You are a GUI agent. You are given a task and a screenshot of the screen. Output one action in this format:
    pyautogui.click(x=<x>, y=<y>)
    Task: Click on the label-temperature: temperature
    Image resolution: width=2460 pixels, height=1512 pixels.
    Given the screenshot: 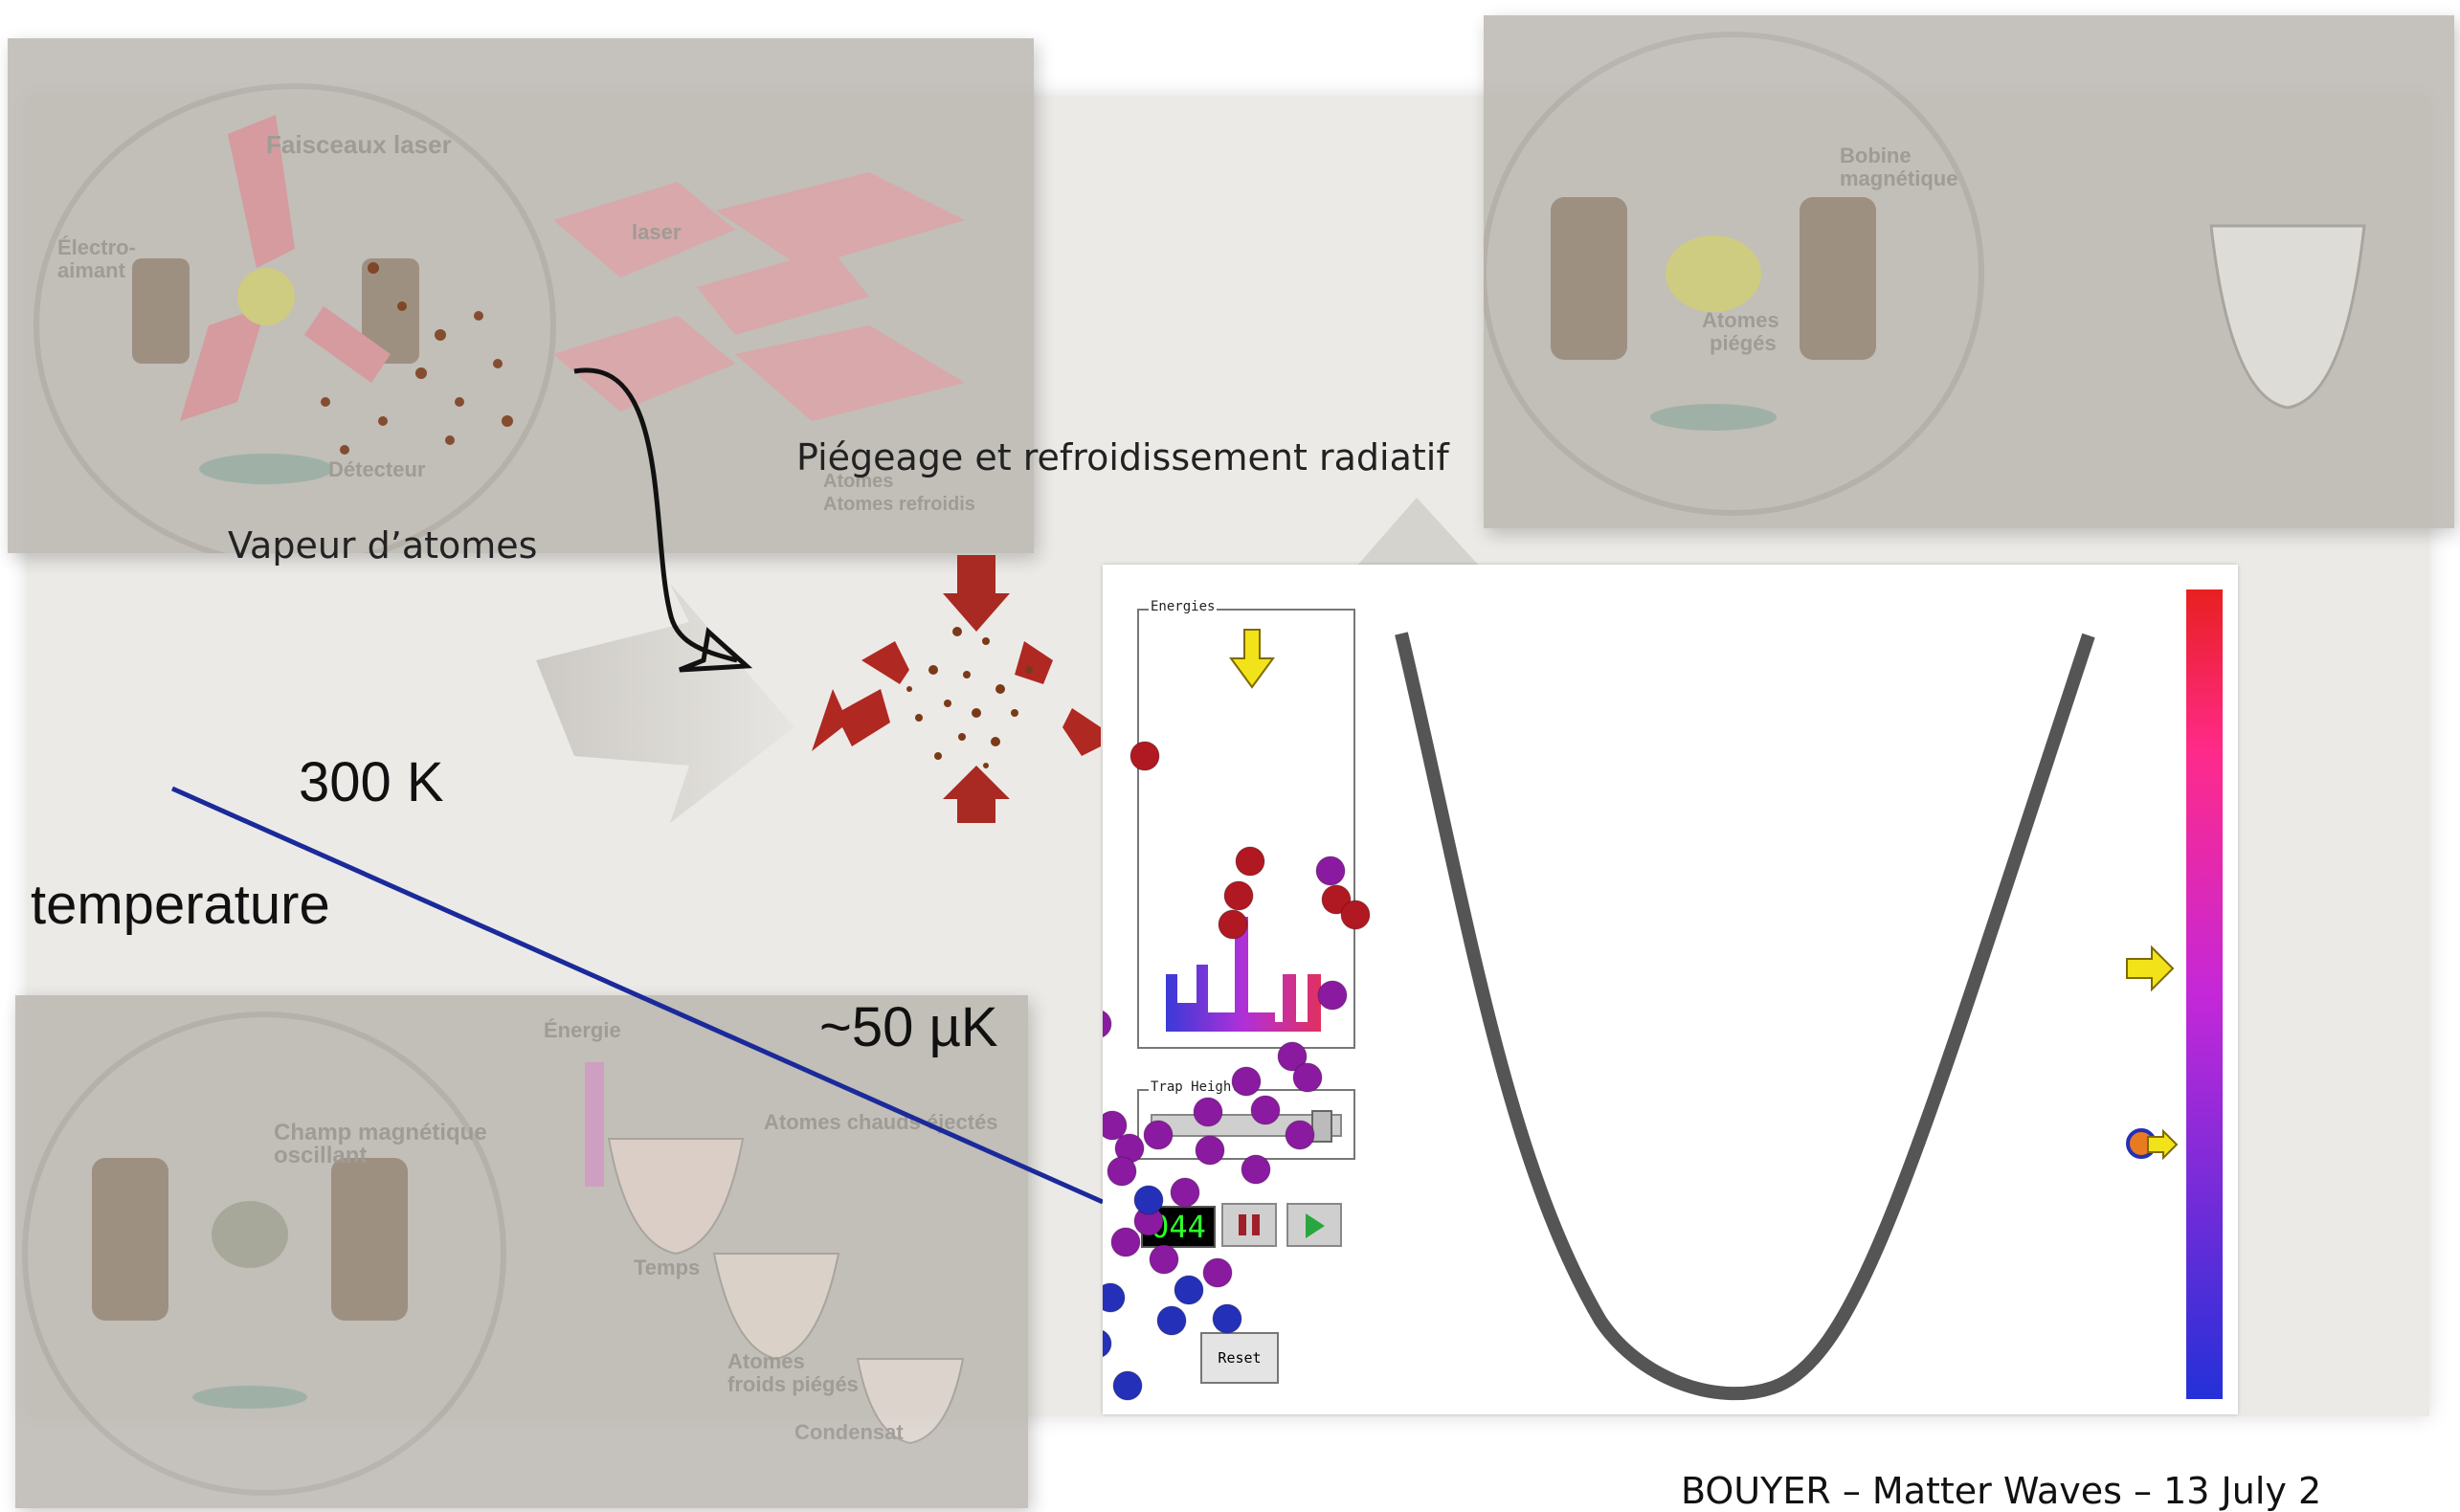 What is the action you would take?
    pyautogui.click(x=180, y=905)
    